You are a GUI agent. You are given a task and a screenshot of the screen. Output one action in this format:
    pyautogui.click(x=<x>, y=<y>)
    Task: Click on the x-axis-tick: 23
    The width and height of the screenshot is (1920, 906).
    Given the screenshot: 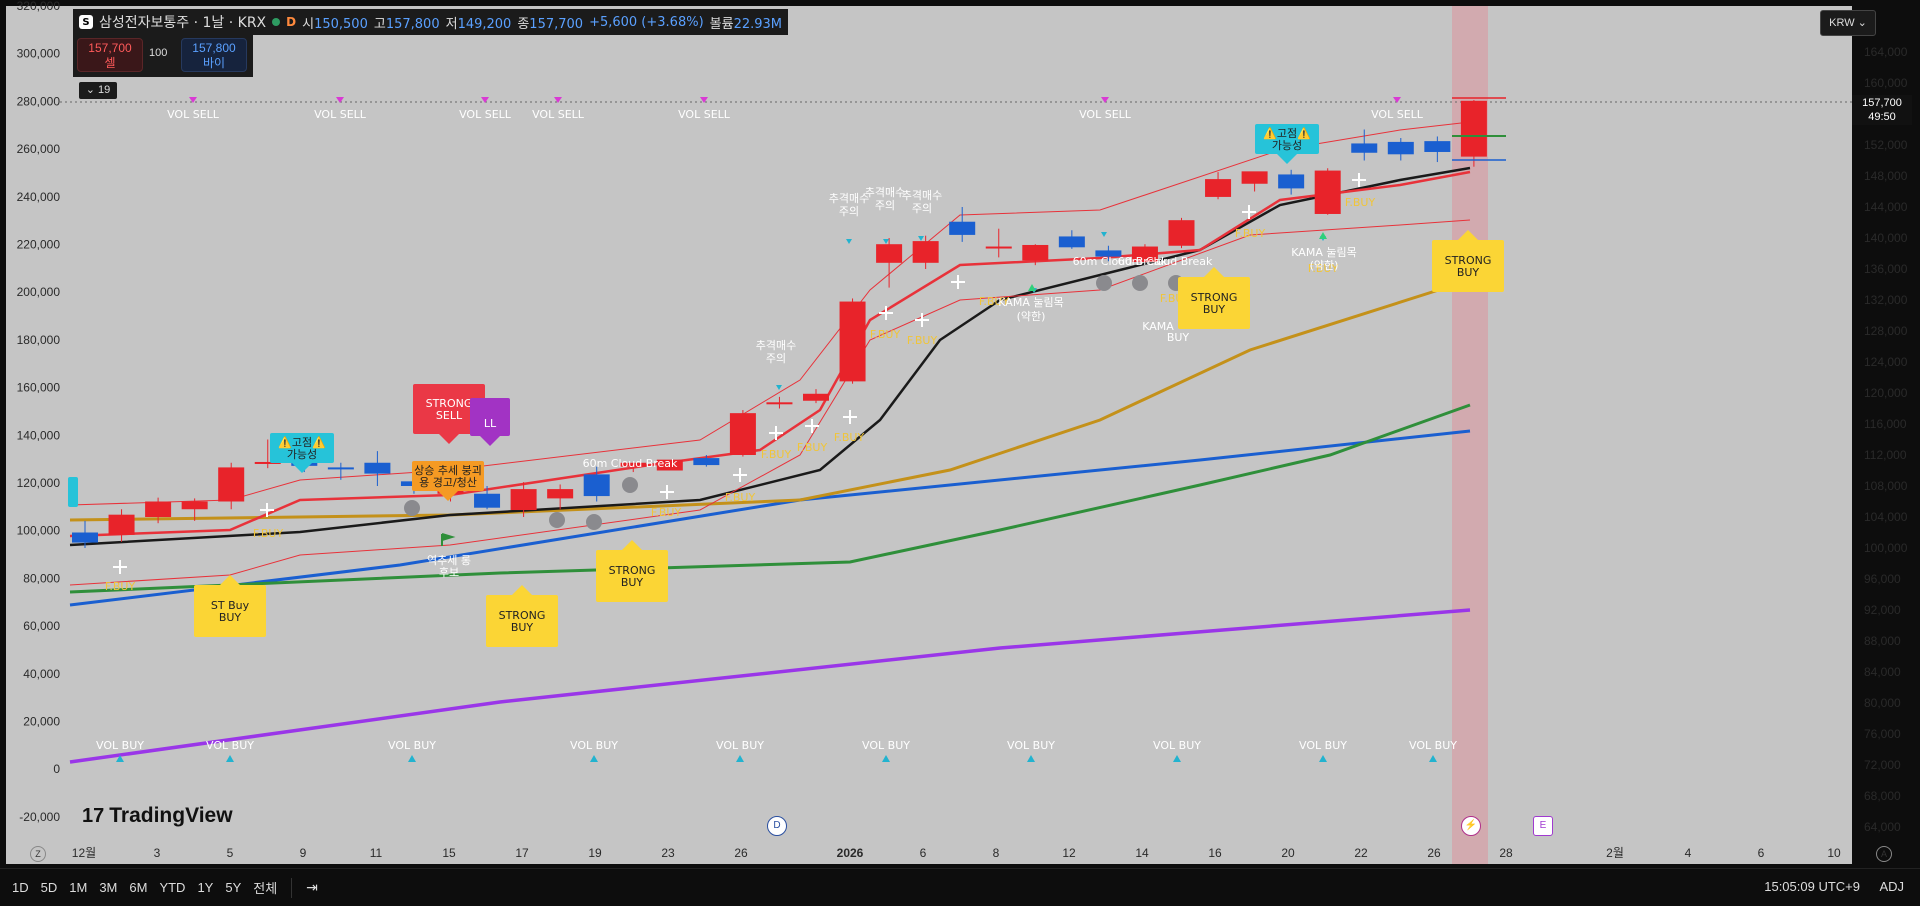 What is the action you would take?
    pyautogui.click(x=668, y=853)
    